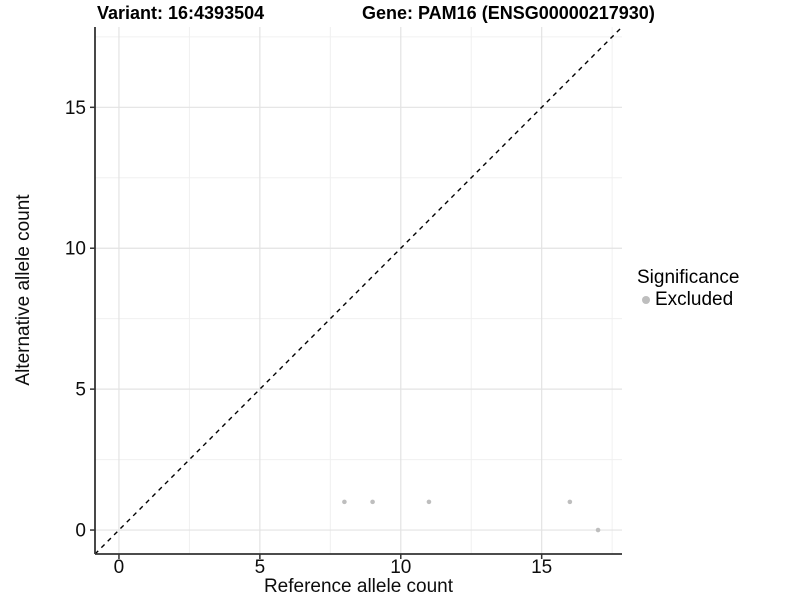  I want to click on legend-item-excluded: Excluded, so click(688, 299).